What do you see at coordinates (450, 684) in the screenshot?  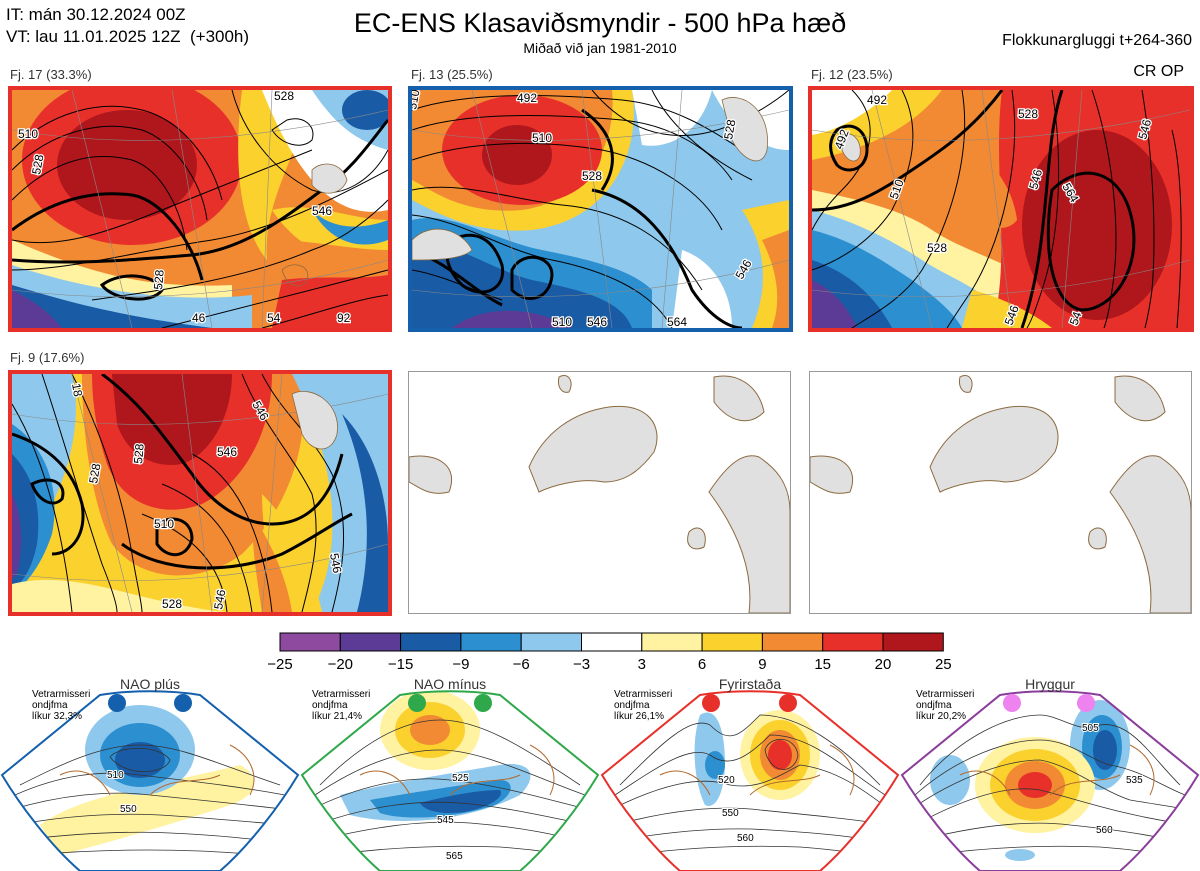 I see `regime-title: NAO mínus` at bounding box center [450, 684].